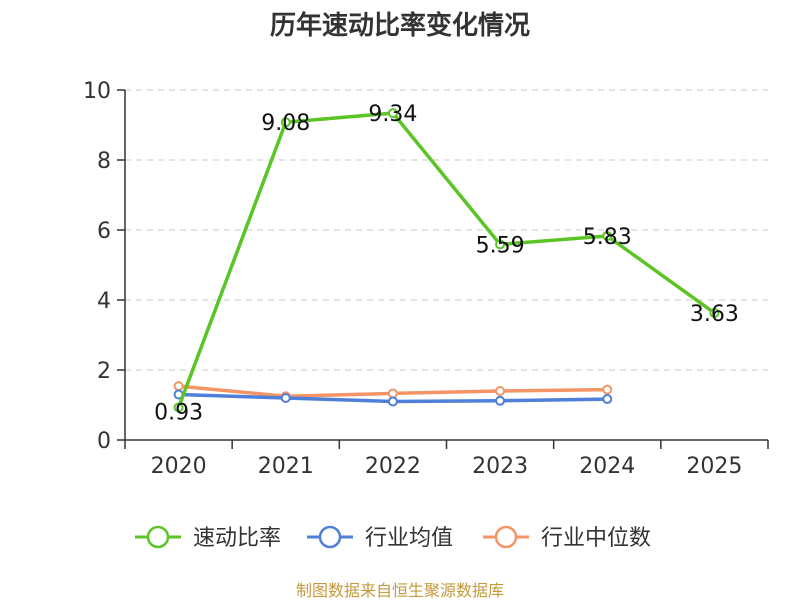 This screenshot has width=800, height=600. What do you see at coordinates (97, 91) in the screenshot?
I see `y-tick-label-5: 10` at bounding box center [97, 91].